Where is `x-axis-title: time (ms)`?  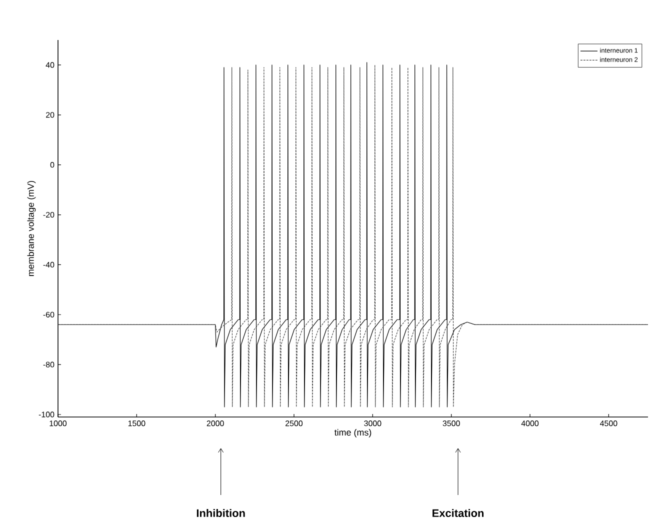 x-axis-title: time (ms) is located at coordinates (353, 433).